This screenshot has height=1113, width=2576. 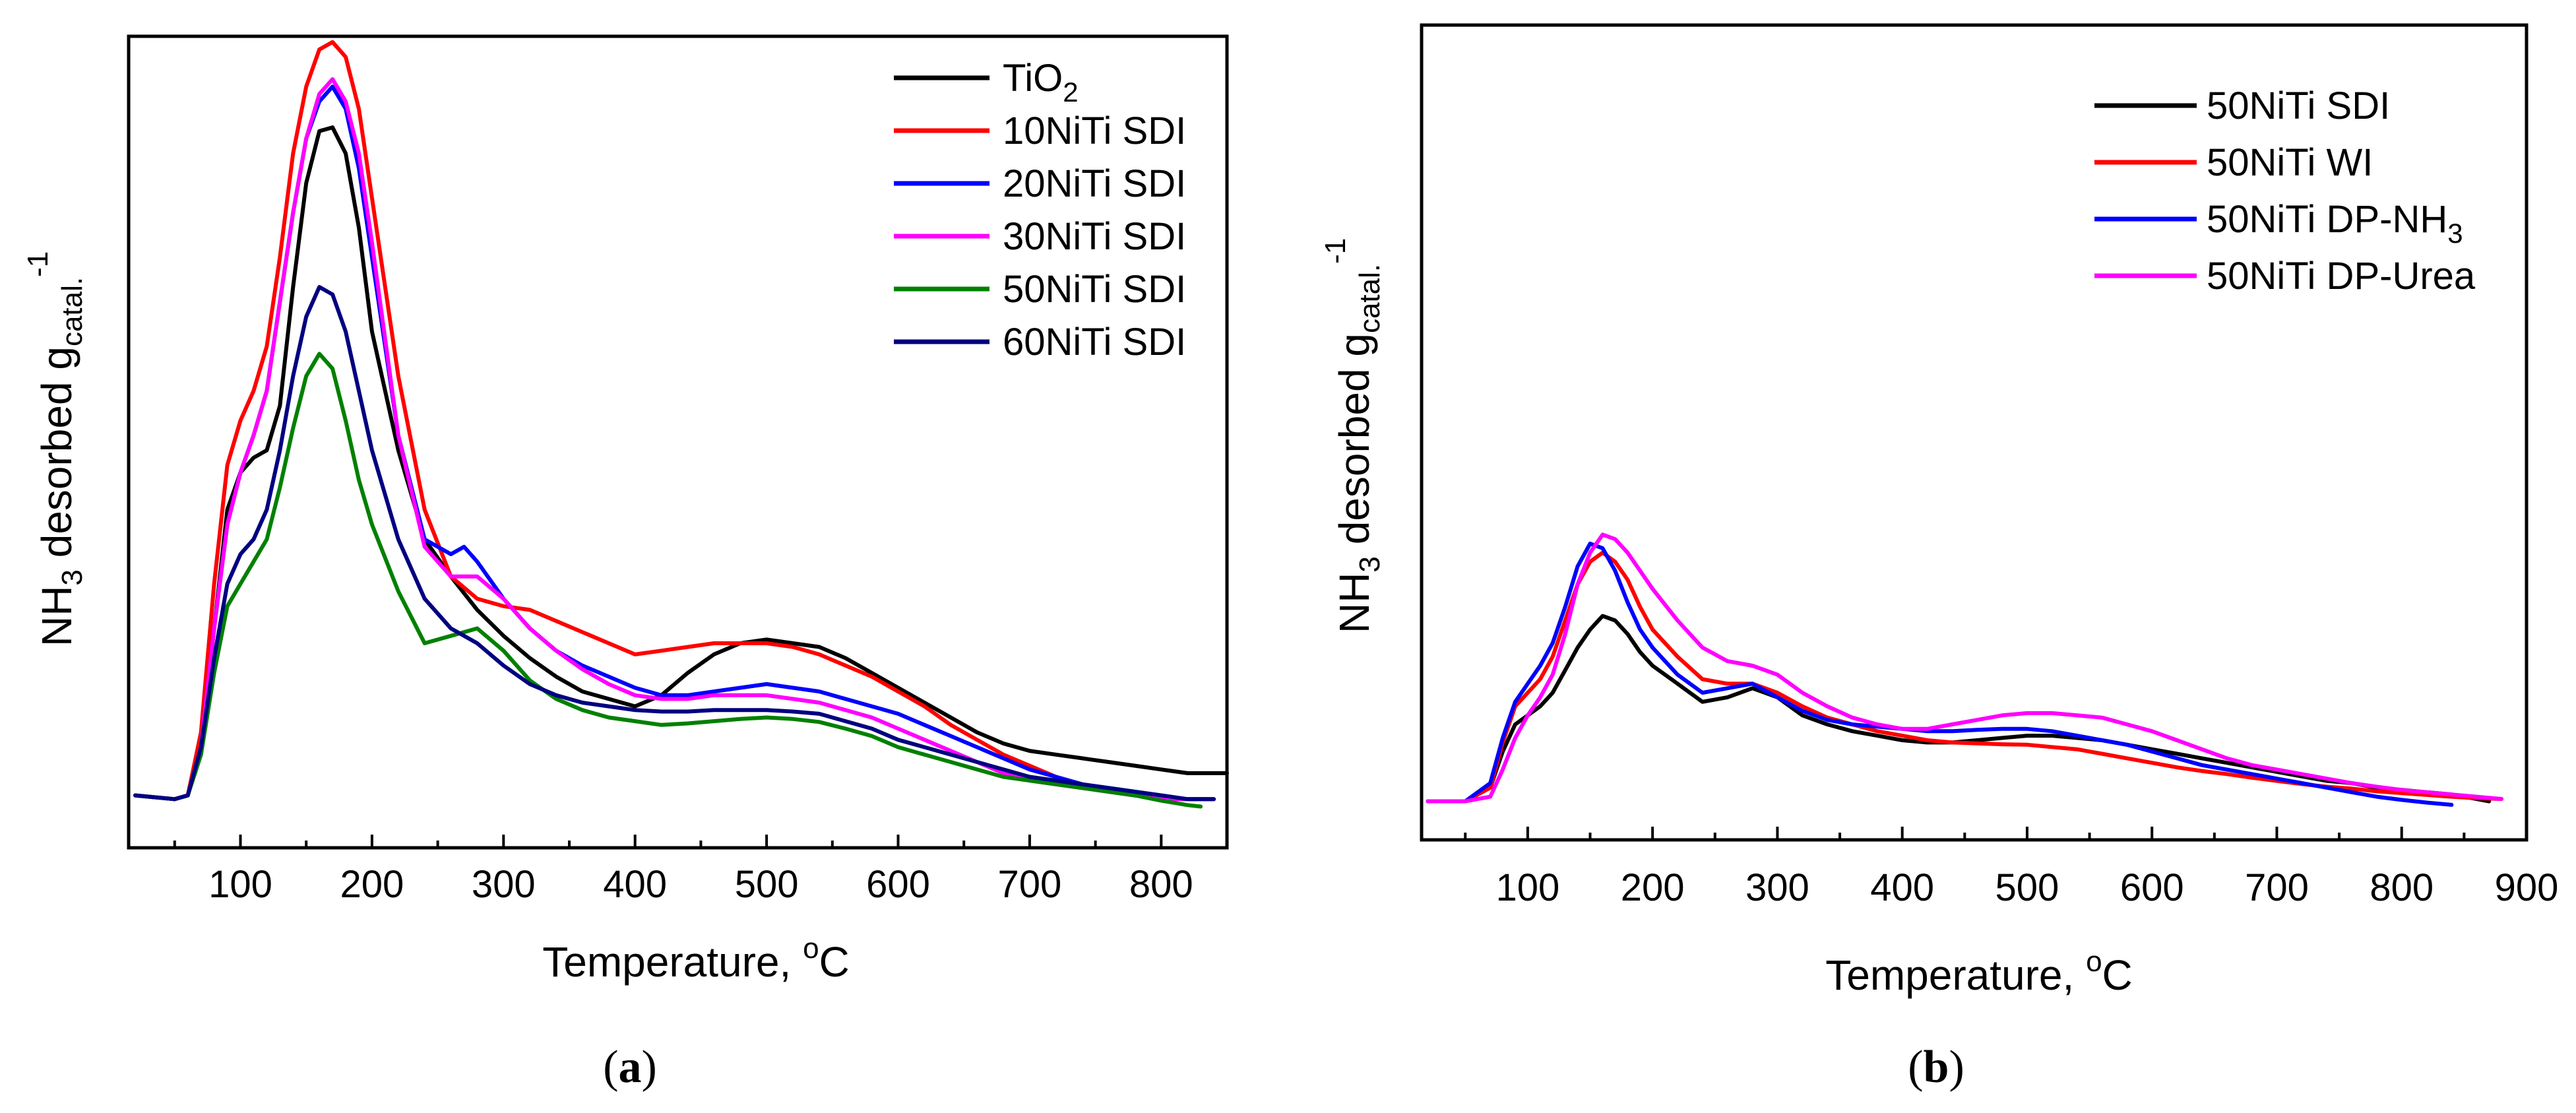 I want to click on x-tick-label-900-b: 900, so click(x=2527, y=887).